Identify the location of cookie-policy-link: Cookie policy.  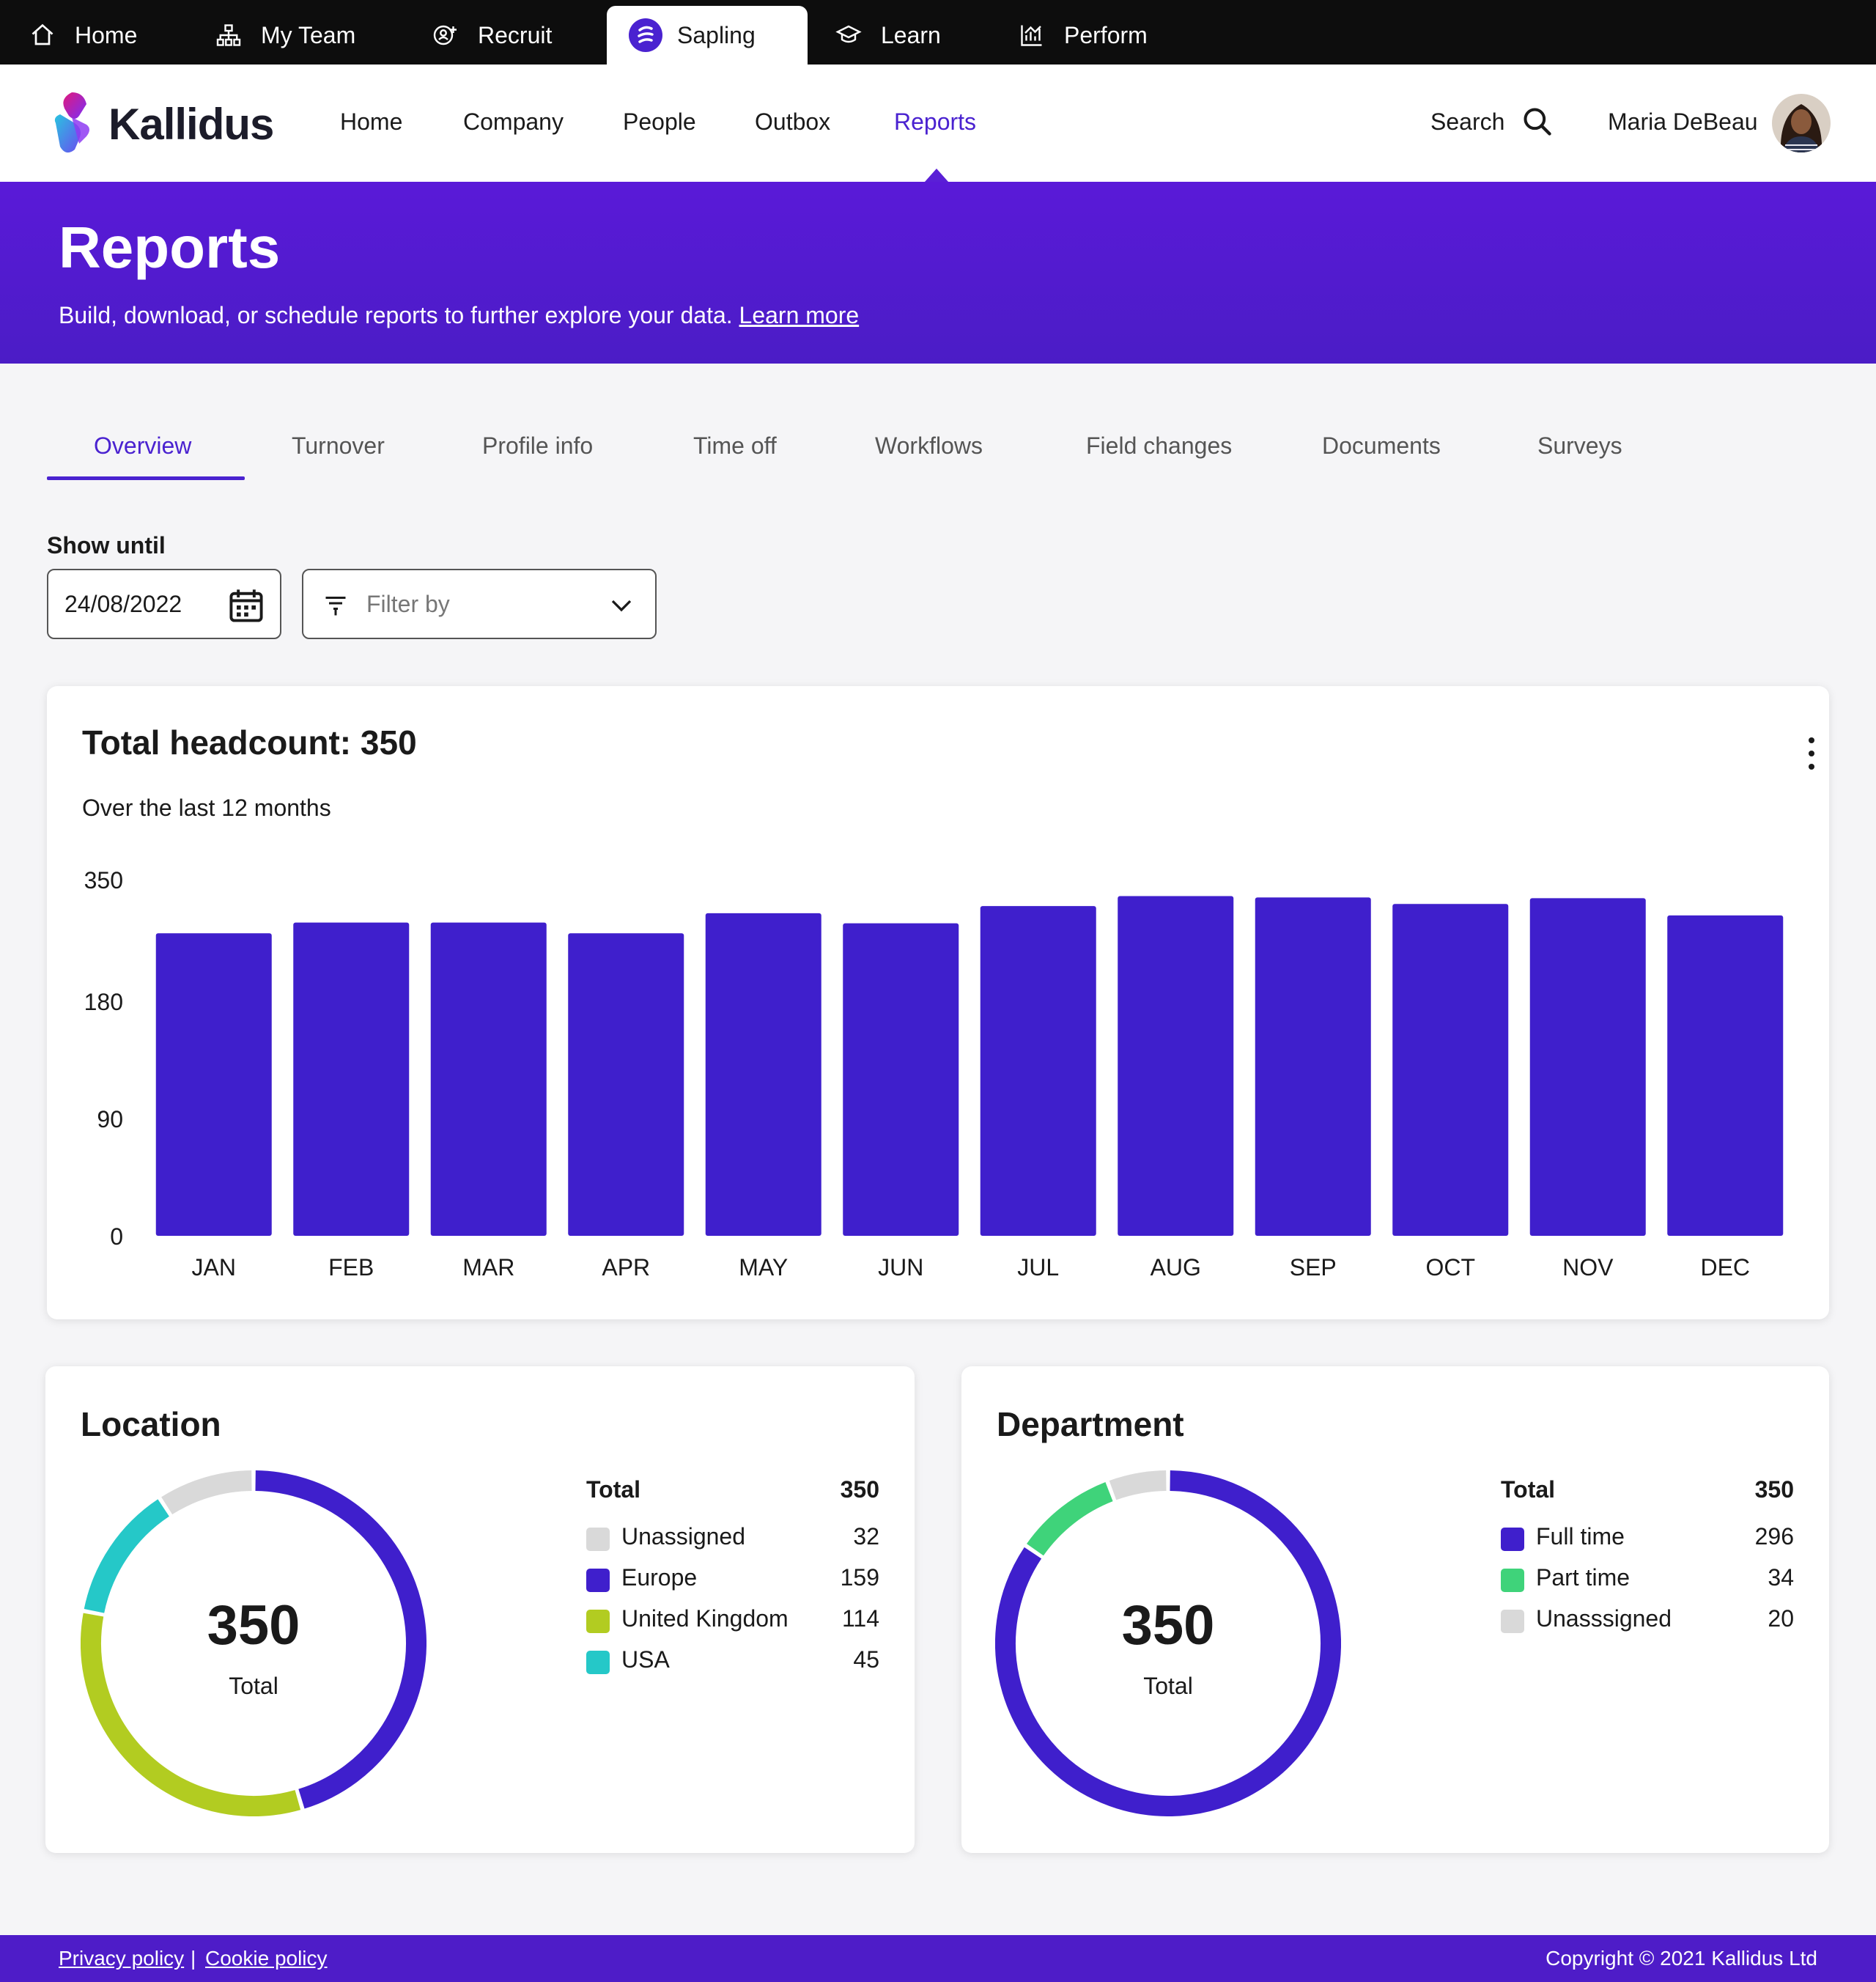
(266, 1959).